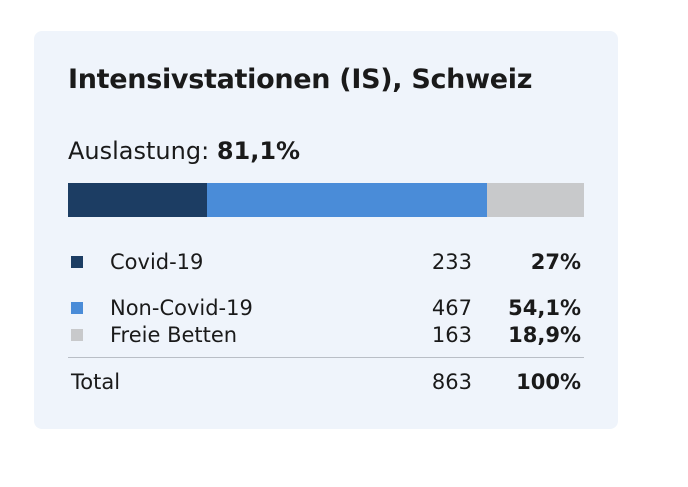 The image size is (688, 487). I want to click on utilization-label: Auslastung:, so click(139, 151).